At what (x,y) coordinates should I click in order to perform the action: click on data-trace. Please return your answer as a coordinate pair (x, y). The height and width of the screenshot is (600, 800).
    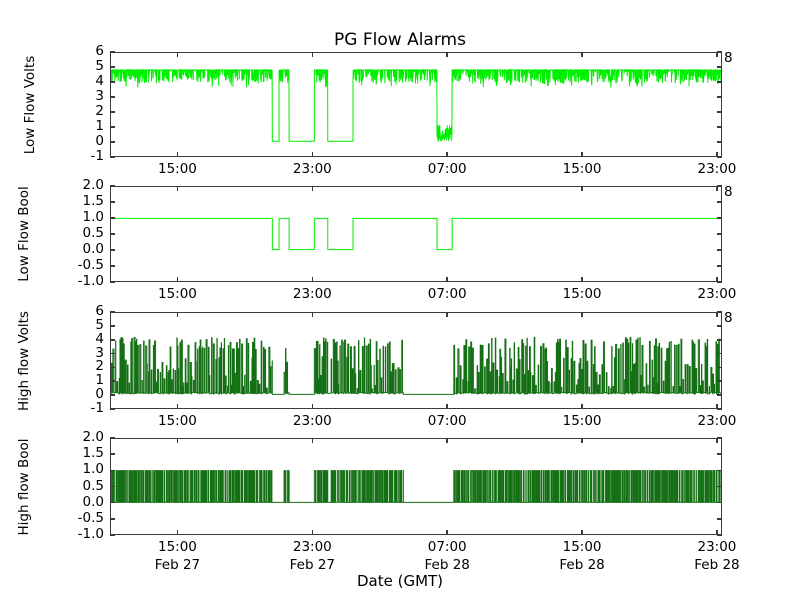
    Looking at the image, I should click on (416, 487).